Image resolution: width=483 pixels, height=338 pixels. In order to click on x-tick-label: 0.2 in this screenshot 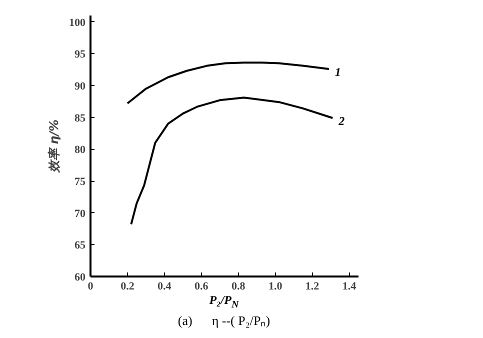, I will do `click(127, 286)`.